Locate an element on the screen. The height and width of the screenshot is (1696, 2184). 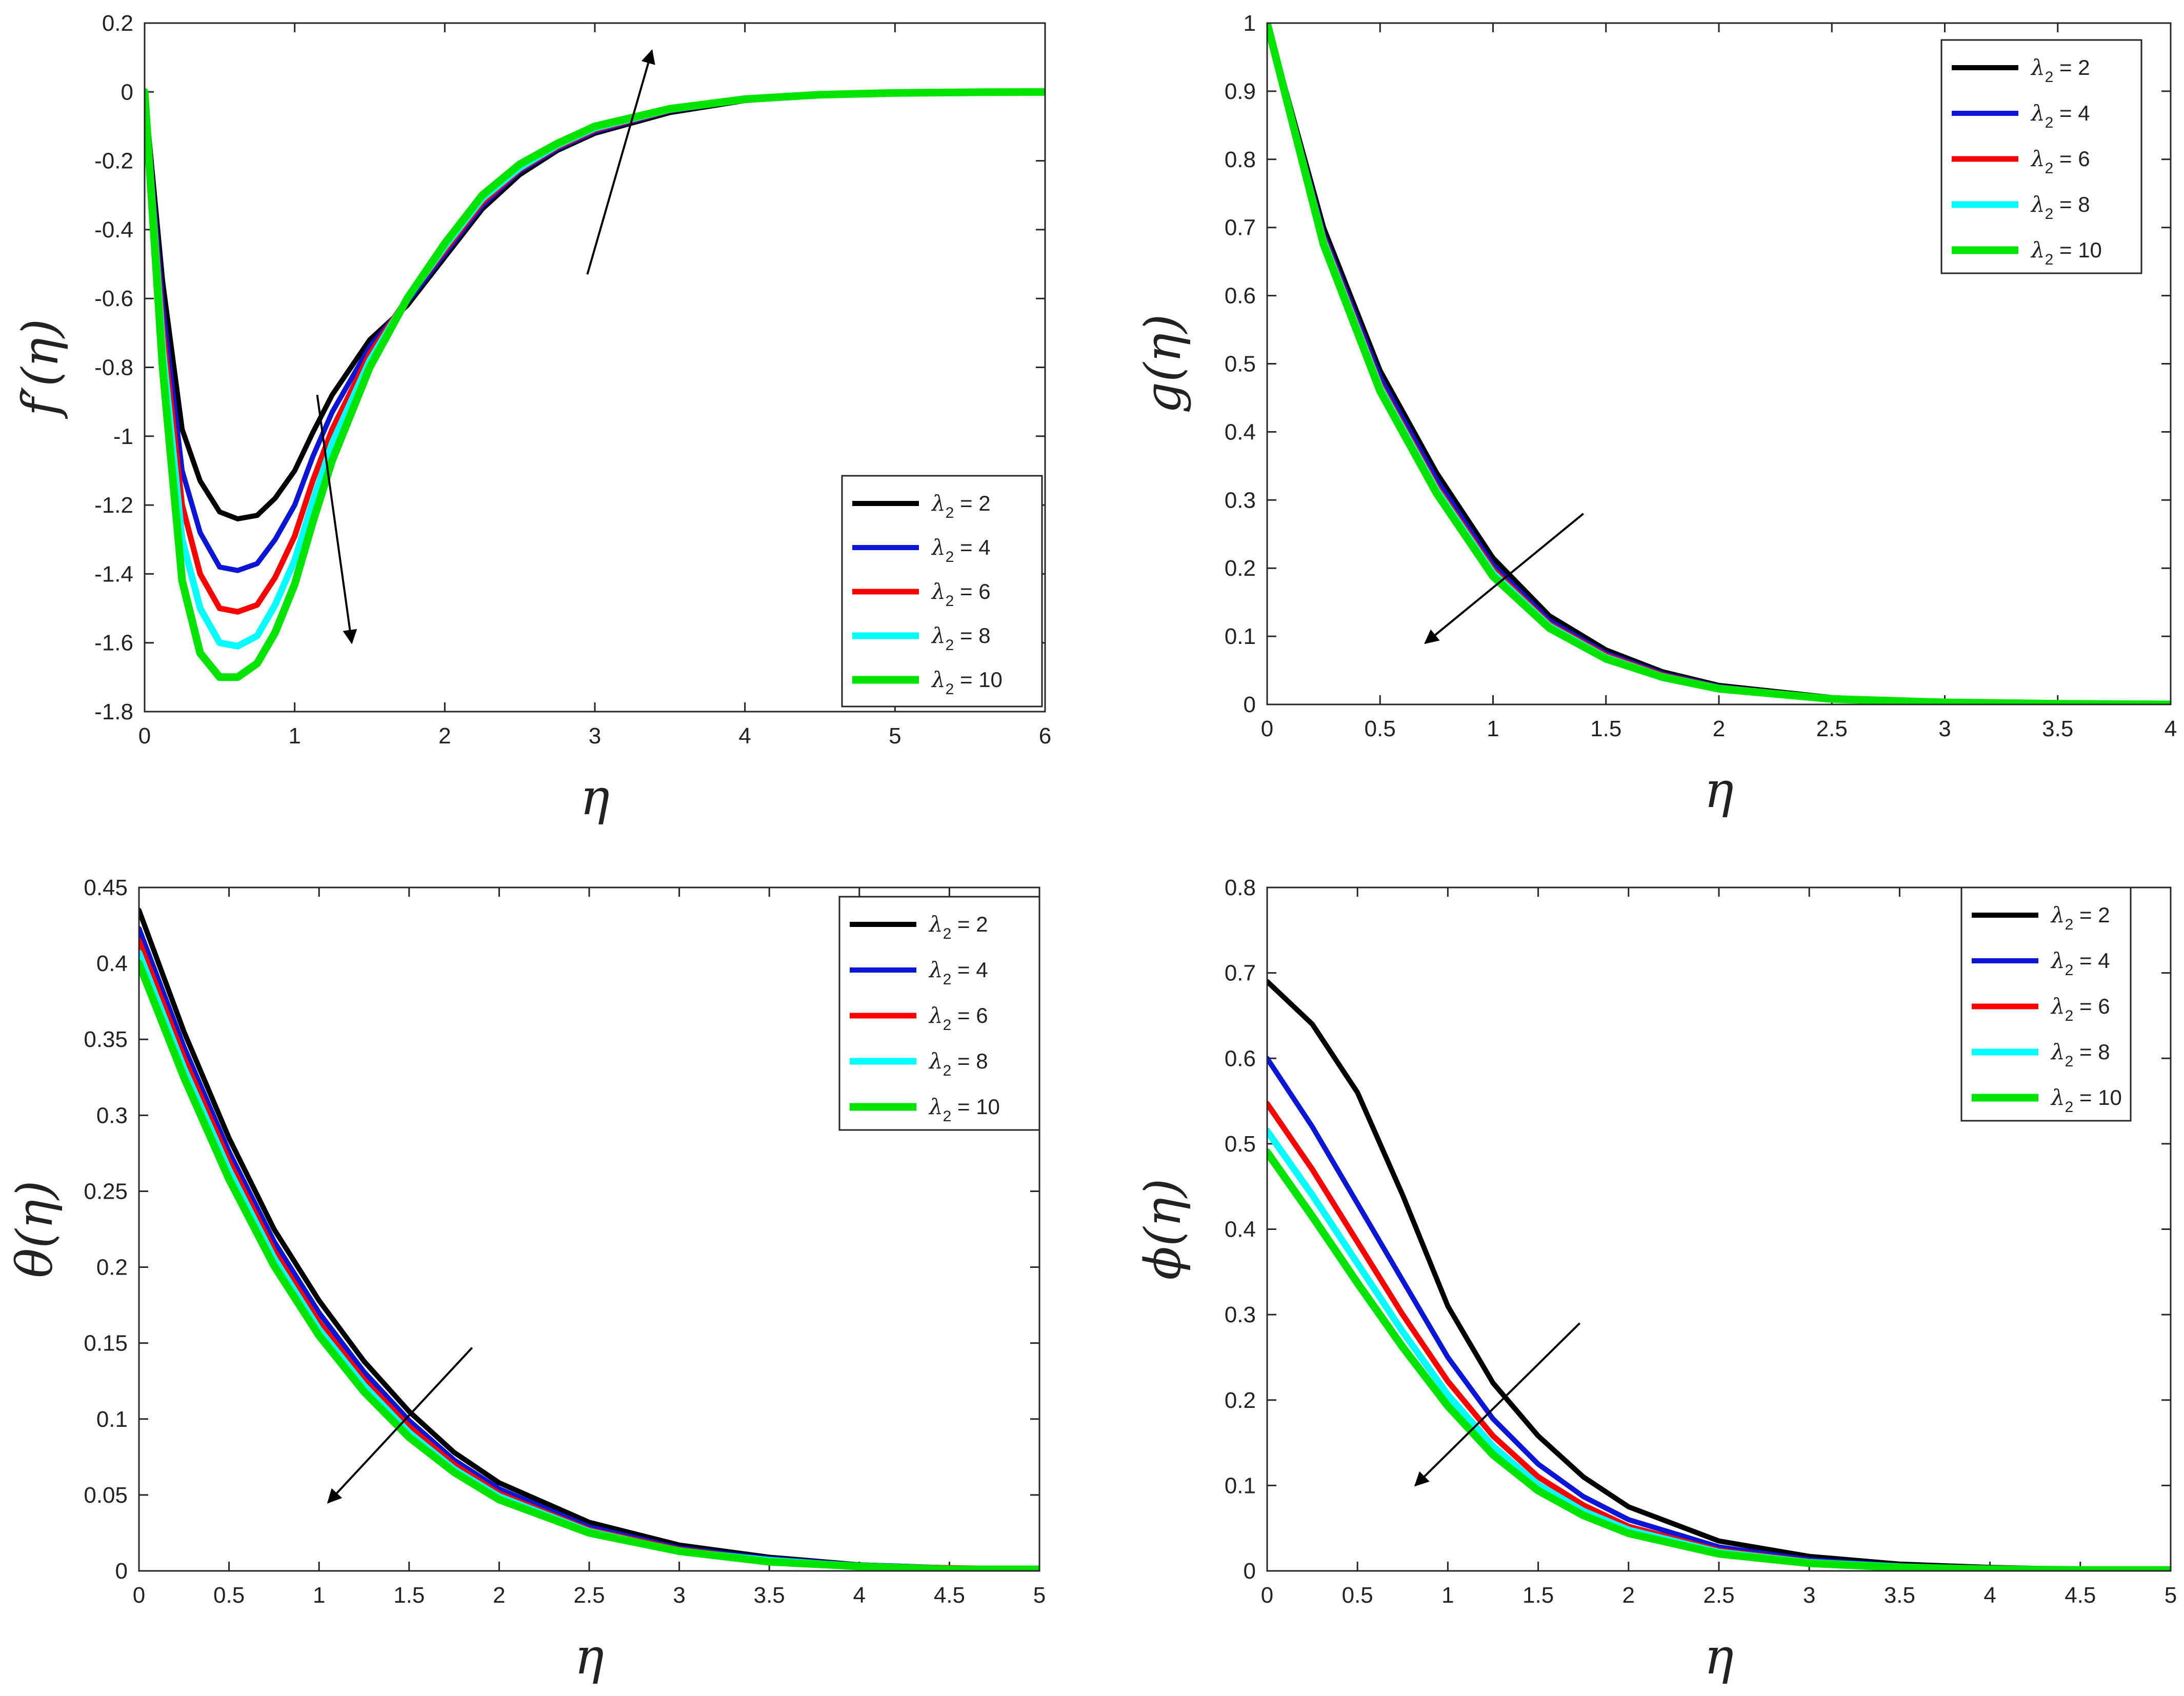
y-tick-label: -1.4 is located at coordinates (114, 574).